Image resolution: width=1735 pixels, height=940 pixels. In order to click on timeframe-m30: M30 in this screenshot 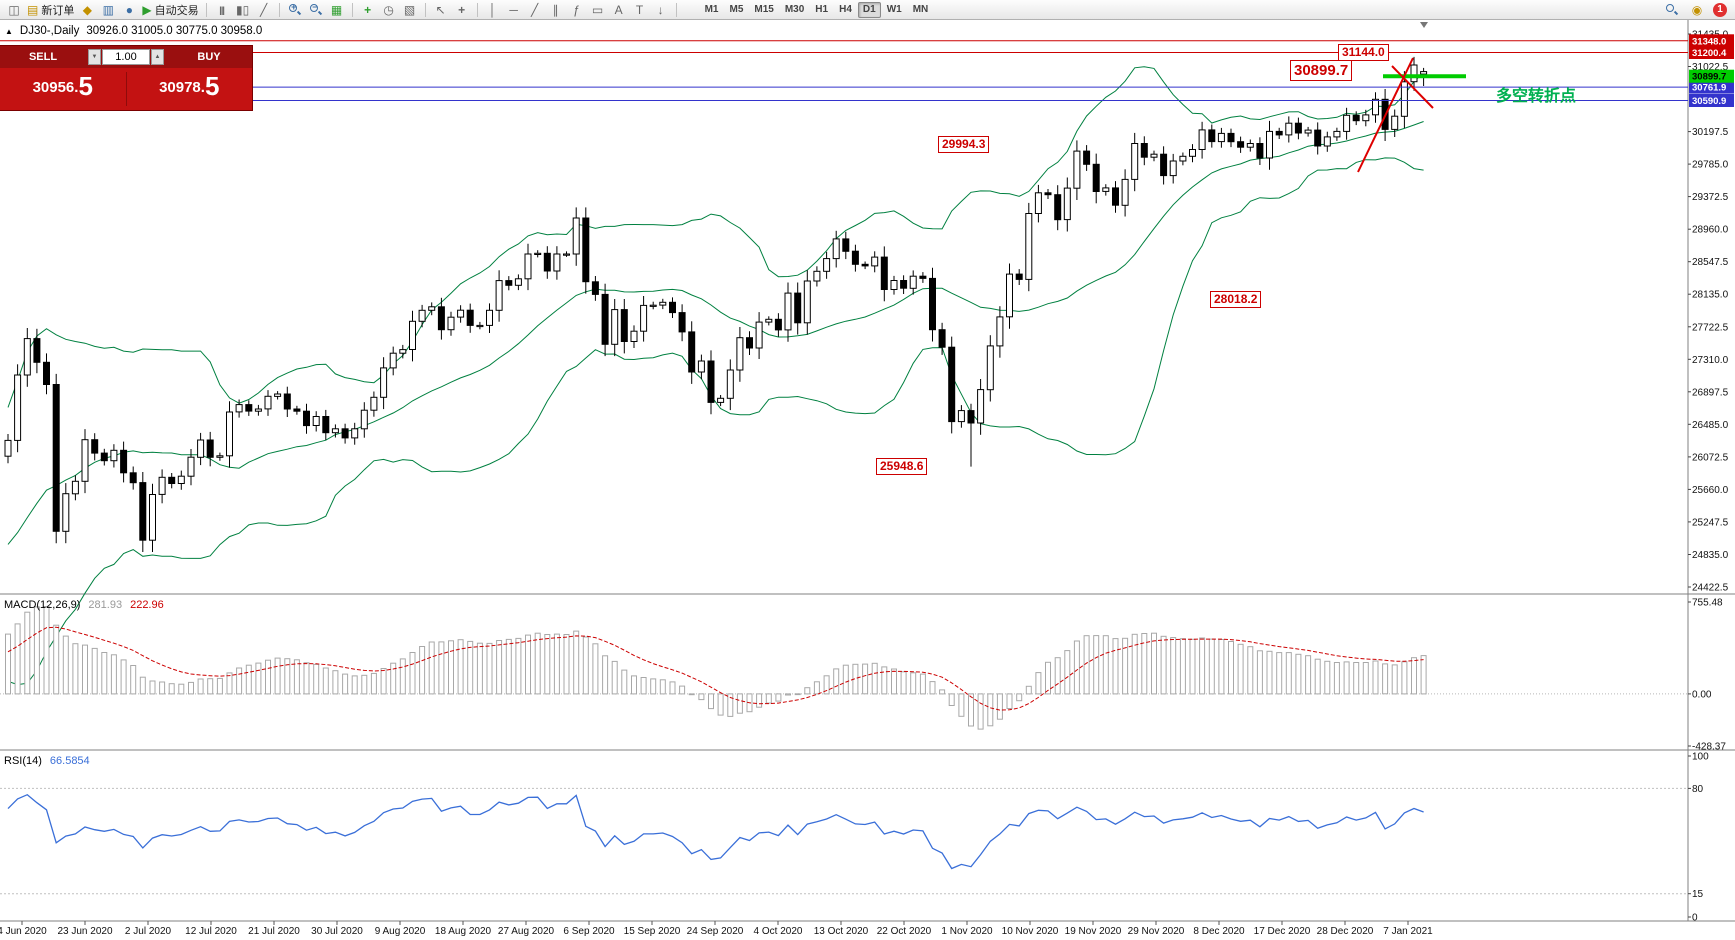, I will do `click(794, 9)`.